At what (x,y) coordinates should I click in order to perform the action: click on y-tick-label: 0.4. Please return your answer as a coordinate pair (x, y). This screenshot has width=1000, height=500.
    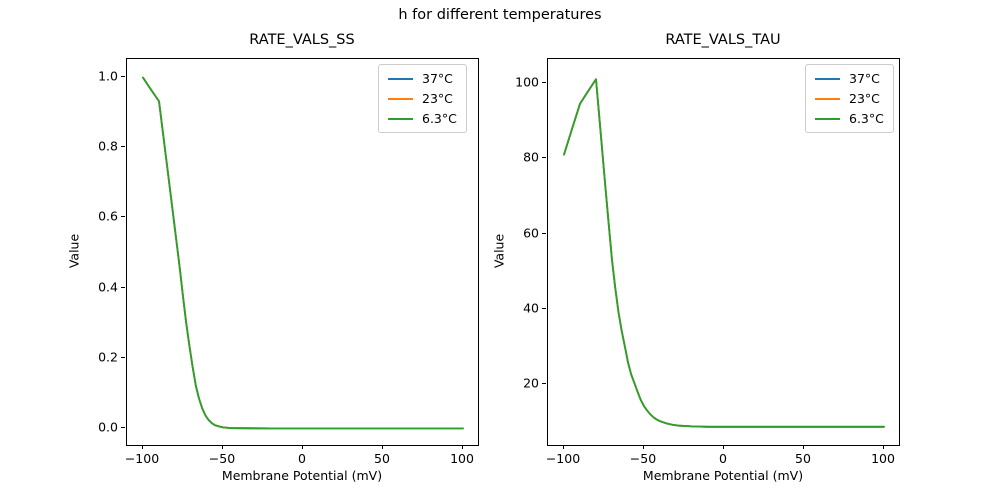
    Looking at the image, I should click on (108, 287).